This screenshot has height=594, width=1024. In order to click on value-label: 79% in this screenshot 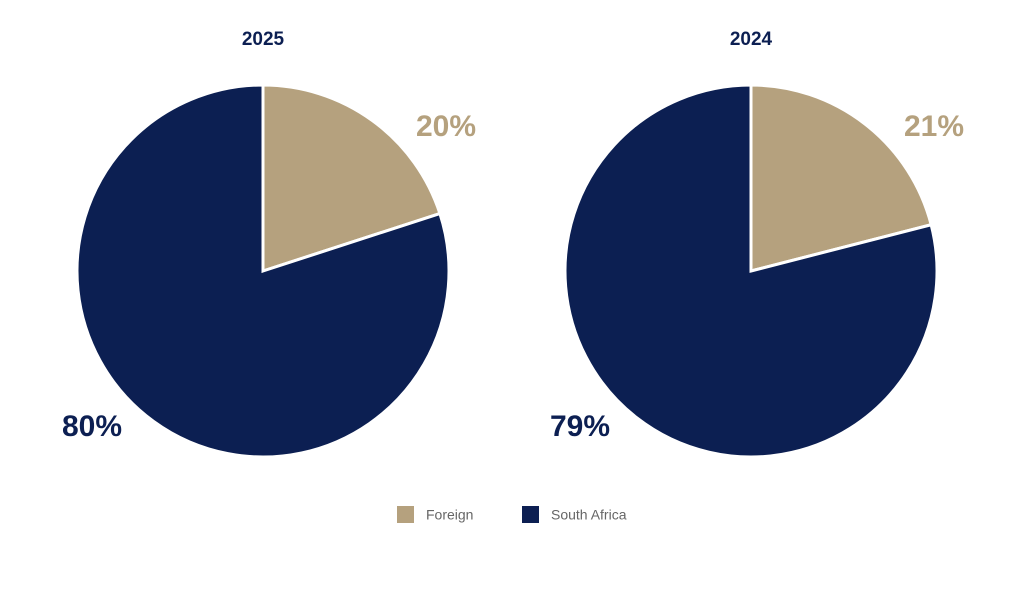, I will do `click(580, 426)`.